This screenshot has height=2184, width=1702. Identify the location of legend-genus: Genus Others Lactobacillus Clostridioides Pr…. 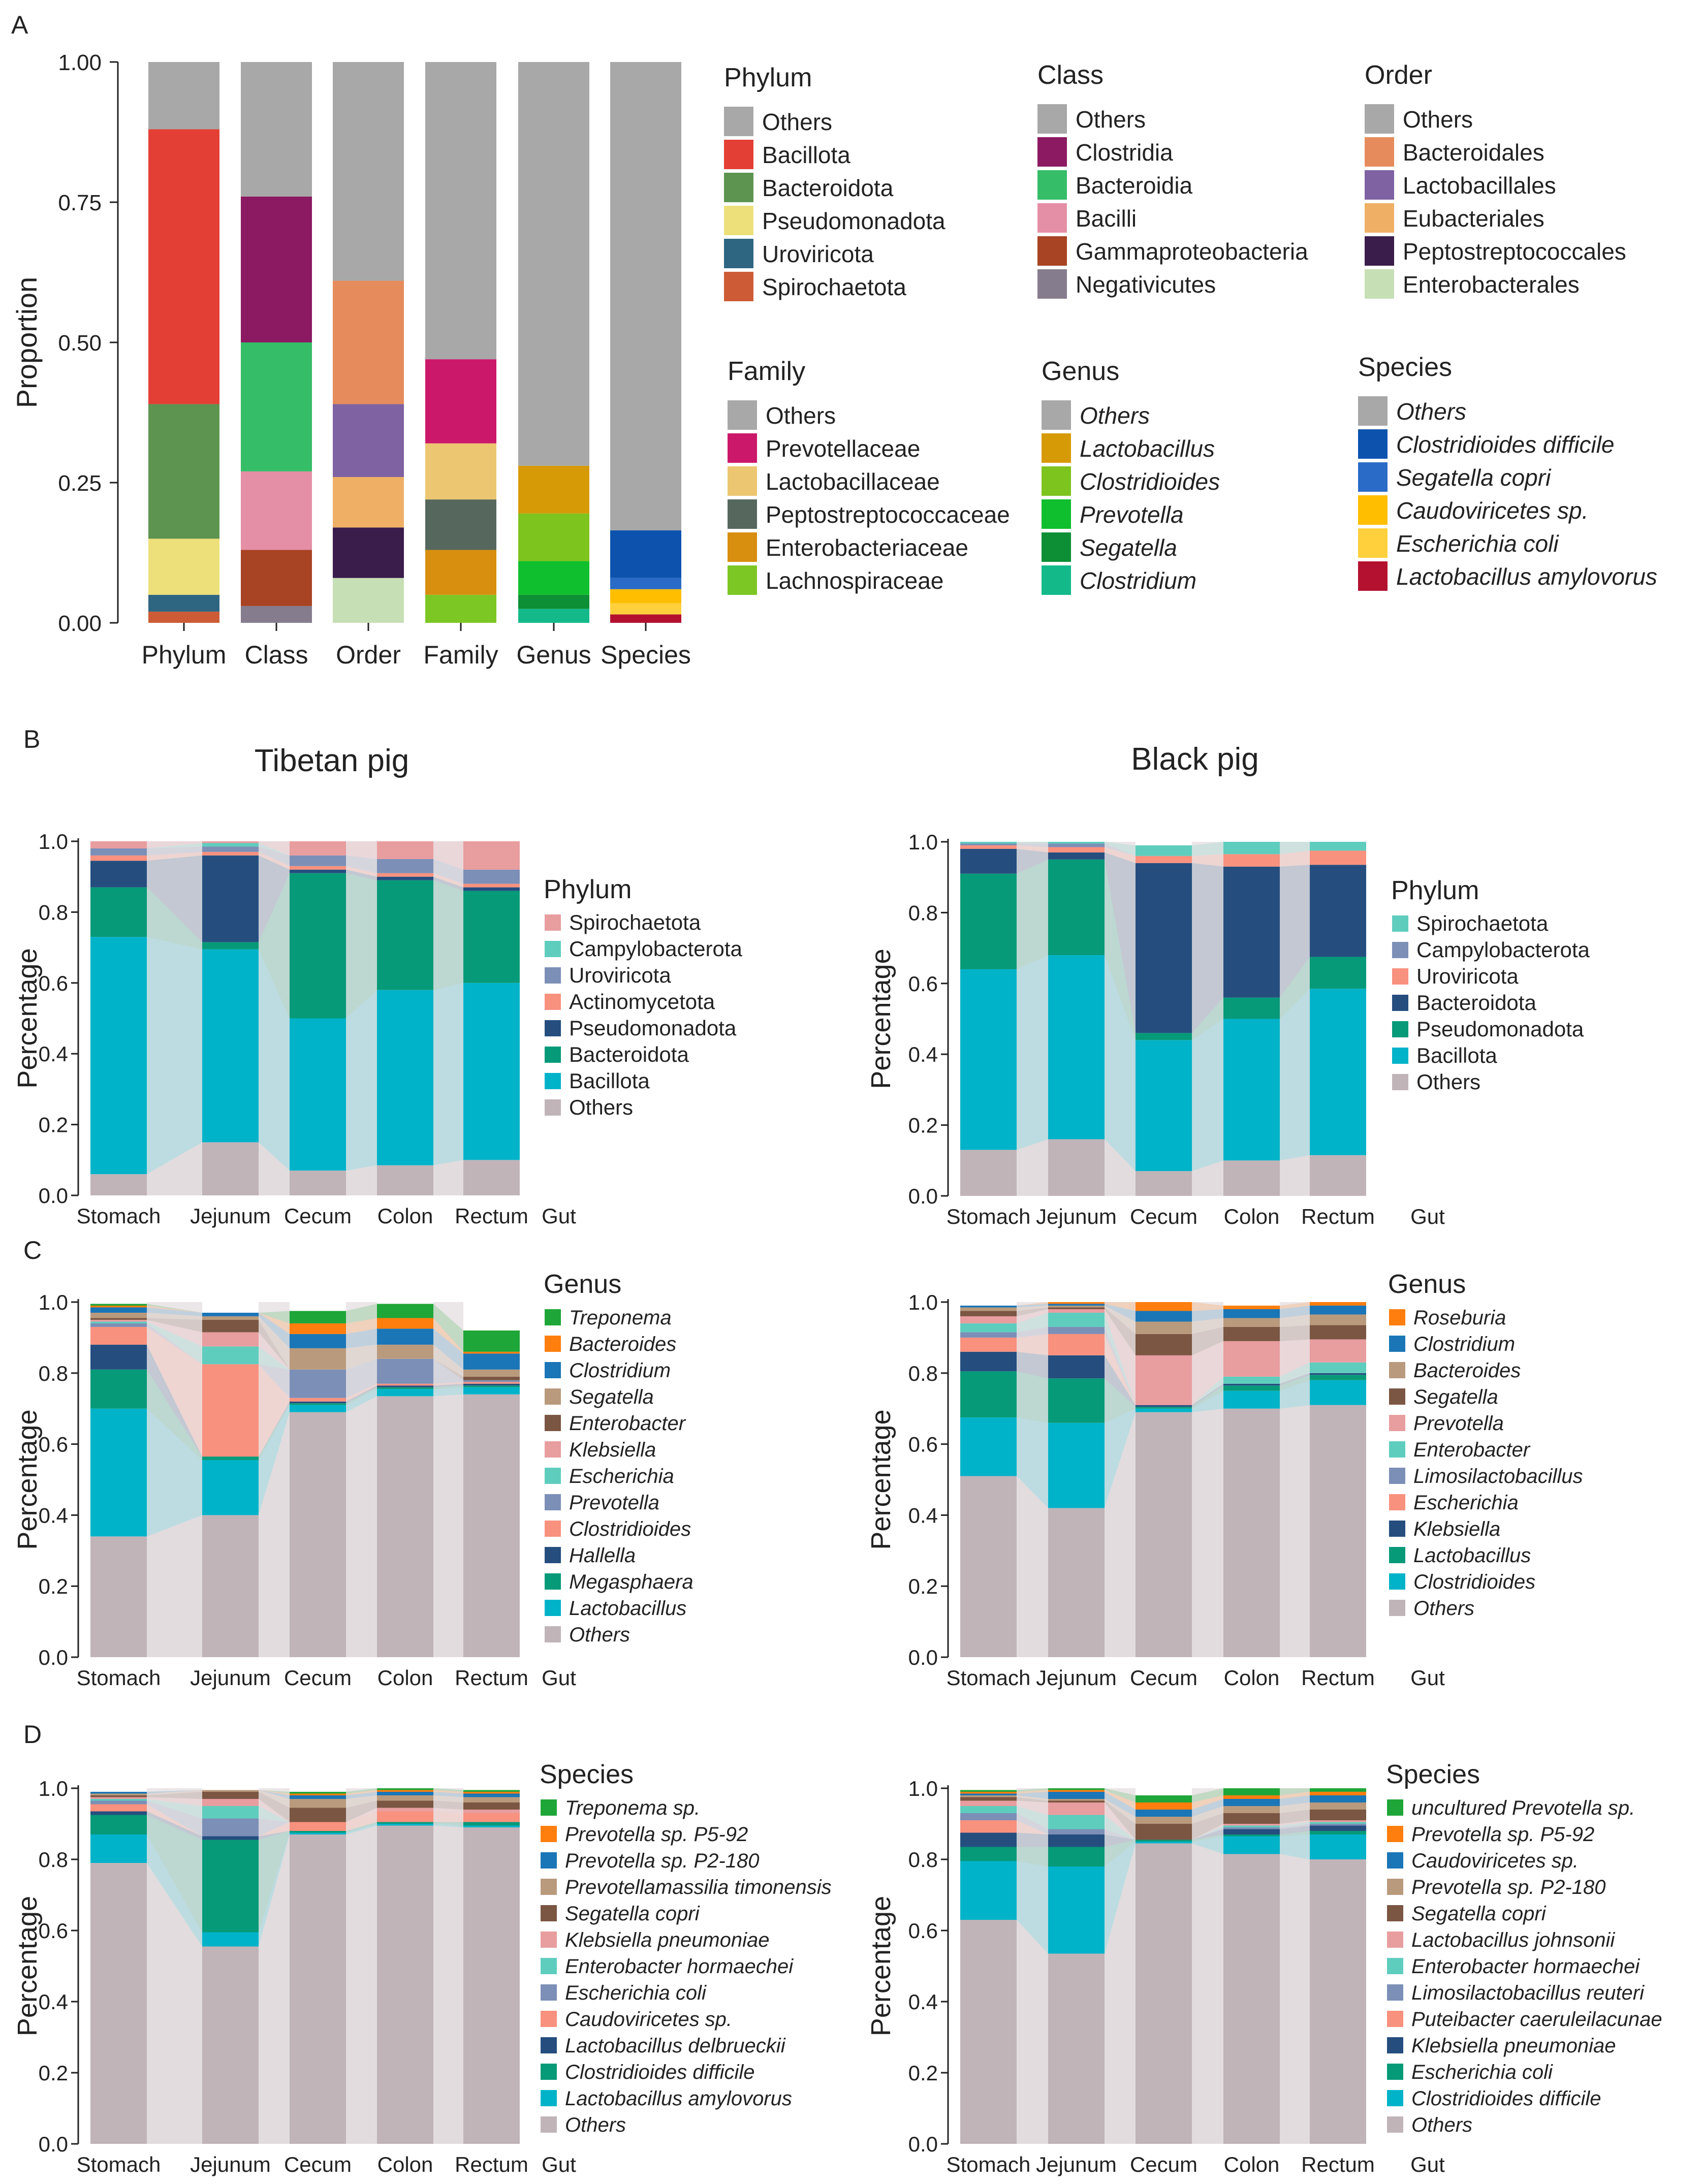
(1131, 476).